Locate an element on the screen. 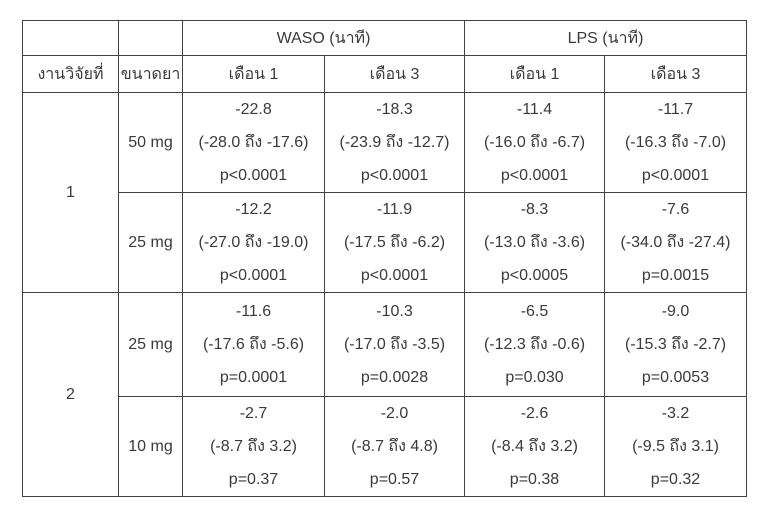 This screenshot has width=768, height=512. result-cell: -3.2 (-9.5 ถึง 3.1) p=0.32 is located at coordinates (675, 446).